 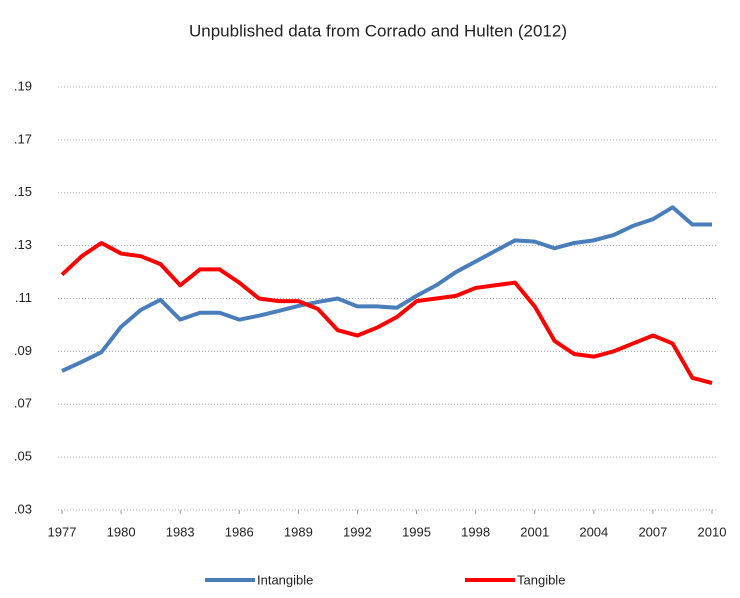 What do you see at coordinates (23, 456) in the screenshot?
I see `y-tick-label: .05` at bounding box center [23, 456].